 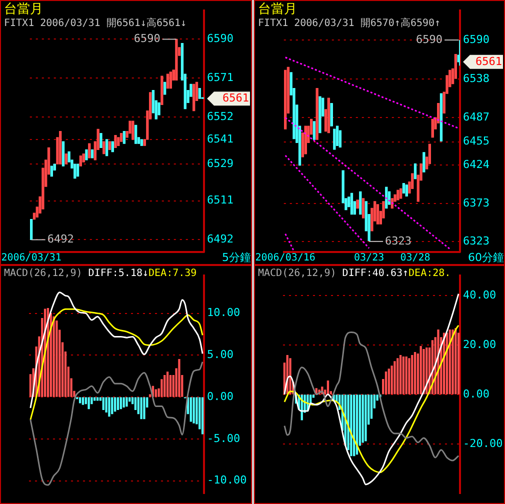 What do you see at coordinates (285, 258) in the screenshot?
I see `x-tick-label: 2006/03/16` at bounding box center [285, 258].